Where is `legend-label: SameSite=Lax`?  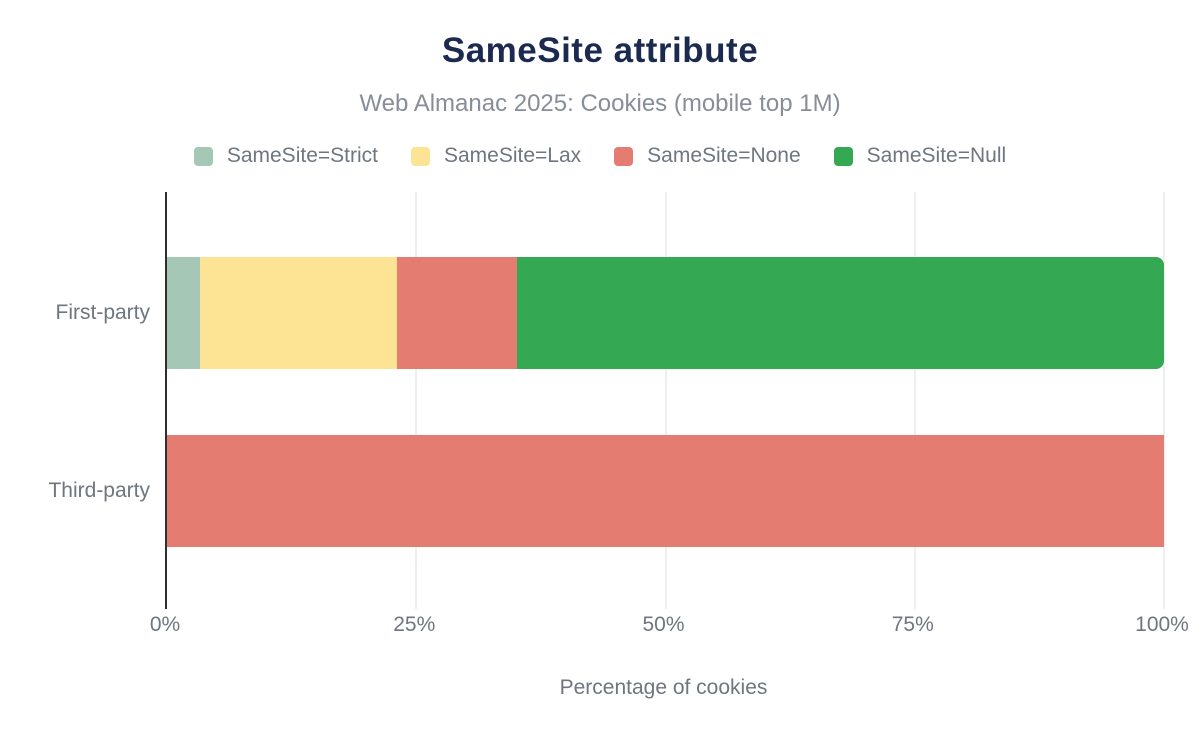 legend-label: SameSite=Lax is located at coordinates (512, 155).